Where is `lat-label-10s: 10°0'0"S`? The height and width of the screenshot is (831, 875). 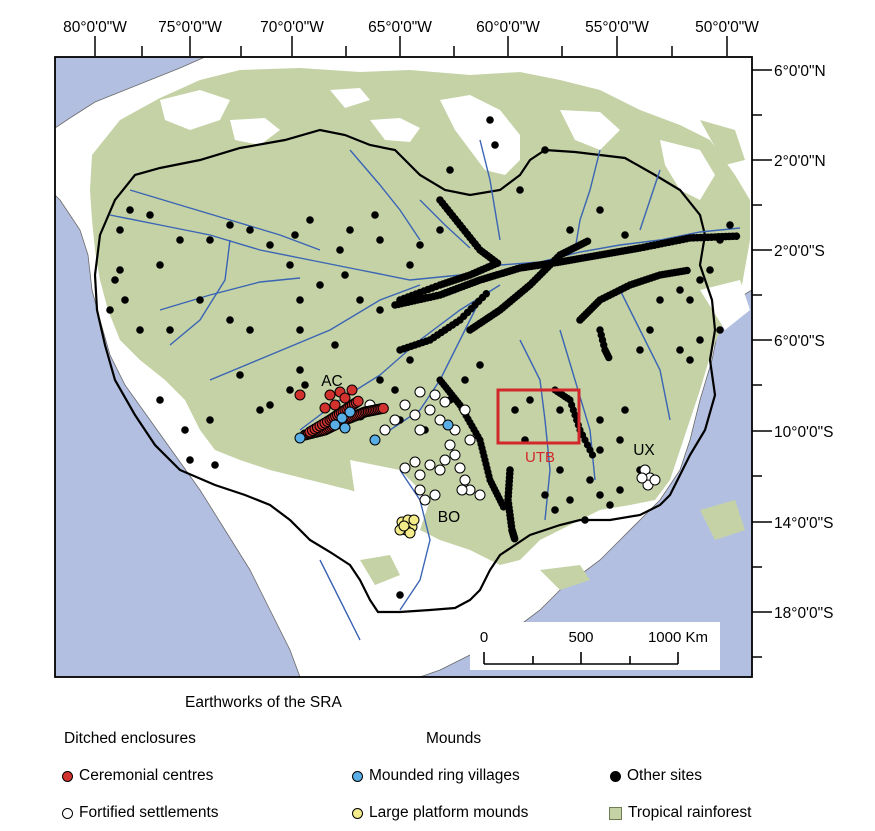
lat-label-10s: 10°0'0"S is located at coordinates (803, 432).